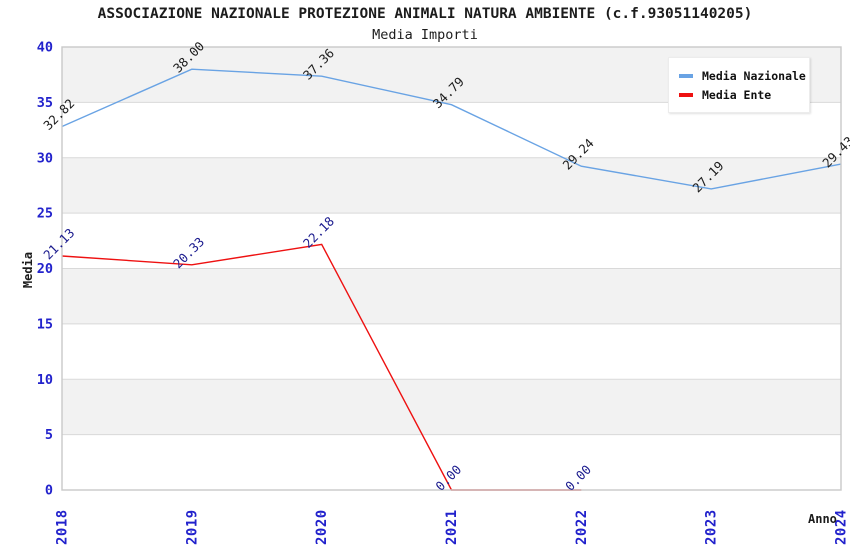  Describe the element at coordinates (737, 94) in the screenshot. I see `legend-label: Media Ente` at that location.